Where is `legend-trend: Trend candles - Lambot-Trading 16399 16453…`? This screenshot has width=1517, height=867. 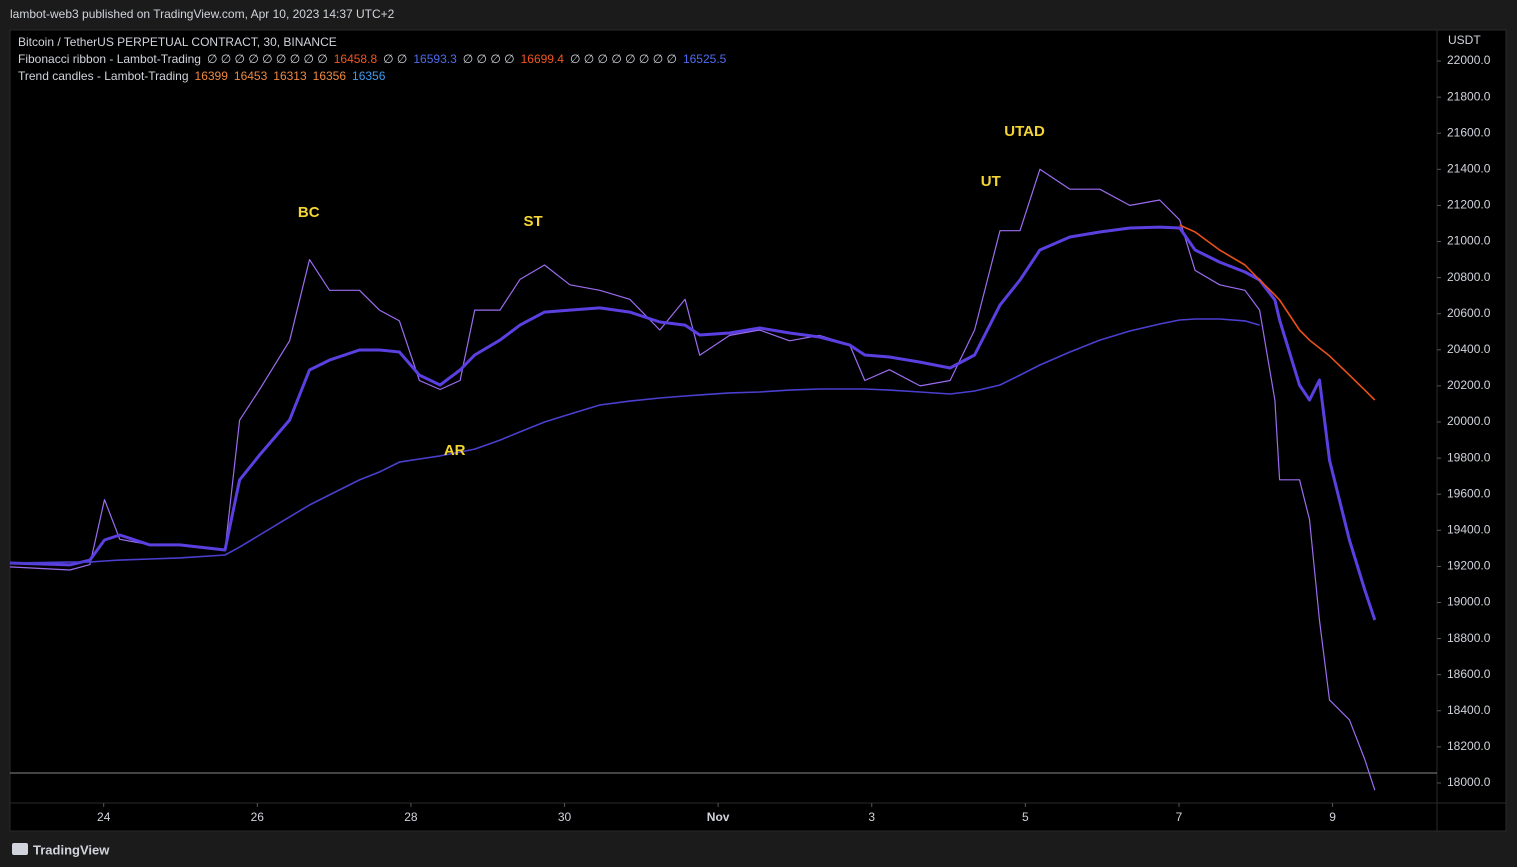 legend-trend: Trend candles - Lambot-Trading 16399 16453… is located at coordinates (202, 76).